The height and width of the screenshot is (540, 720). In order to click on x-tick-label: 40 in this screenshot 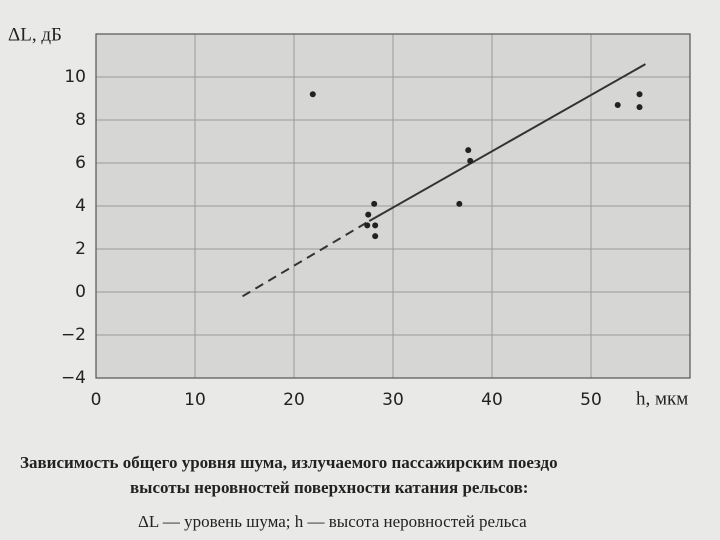, I will do `click(492, 400)`.